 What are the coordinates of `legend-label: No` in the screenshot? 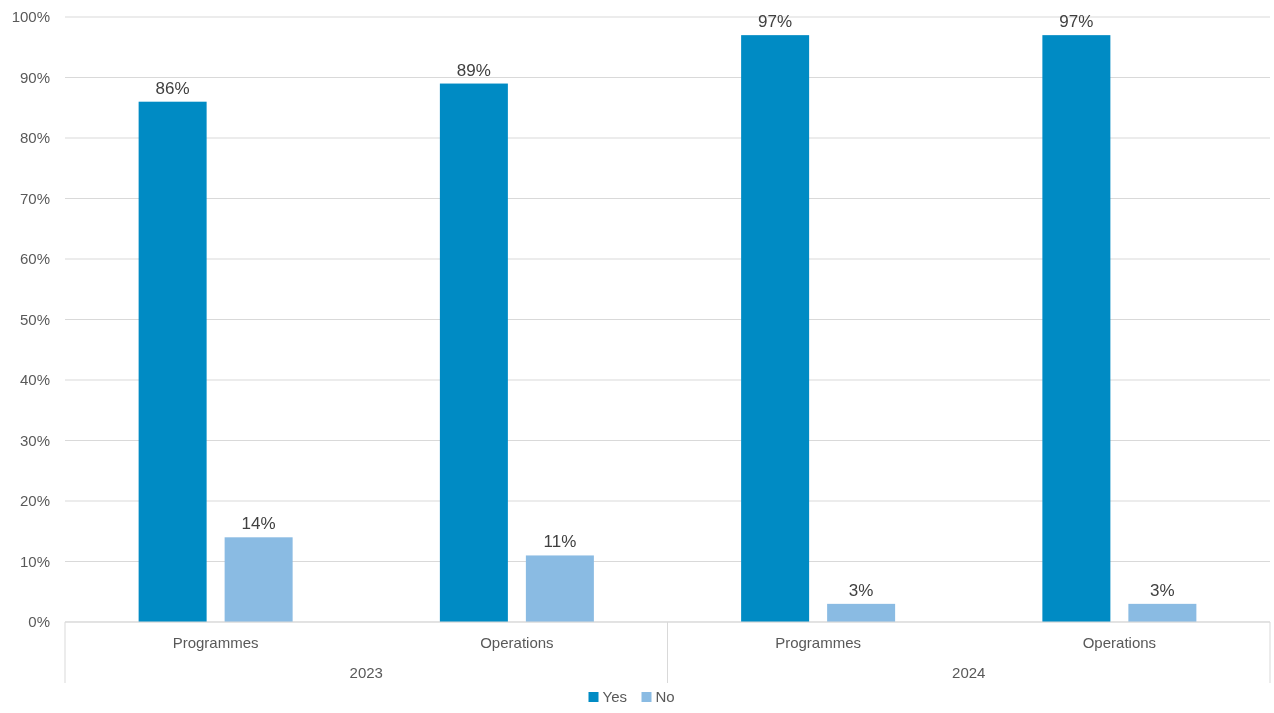 It's located at (665, 697).